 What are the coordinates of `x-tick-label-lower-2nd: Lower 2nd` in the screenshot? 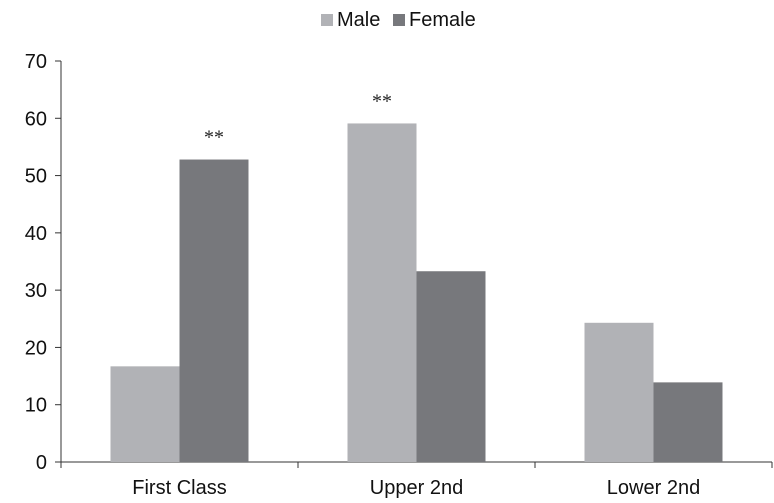 It's located at (653, 488).